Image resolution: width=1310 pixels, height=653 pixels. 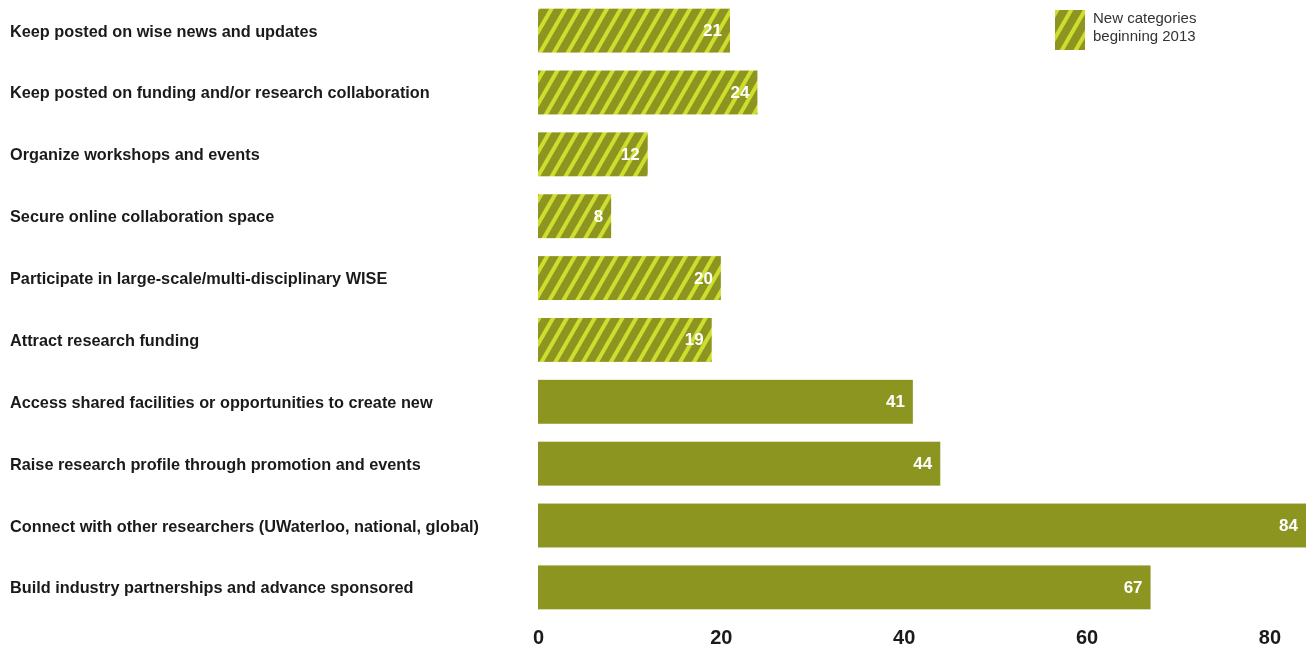 What do you see at coordinates (135, 154) in the screenshot?
I see `y-tick-label: Organize workshops and events` at bounding box center [135, 154].